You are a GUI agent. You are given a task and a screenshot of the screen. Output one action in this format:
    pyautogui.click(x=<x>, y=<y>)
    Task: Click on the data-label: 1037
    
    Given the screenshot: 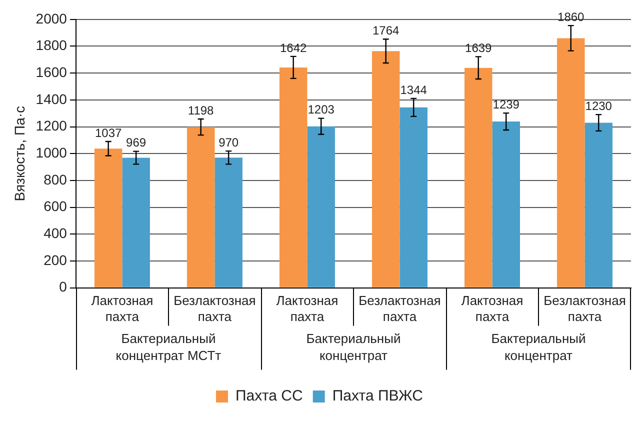 What is the action you would take?
    pyautogui.click(x=108, y=133)
    